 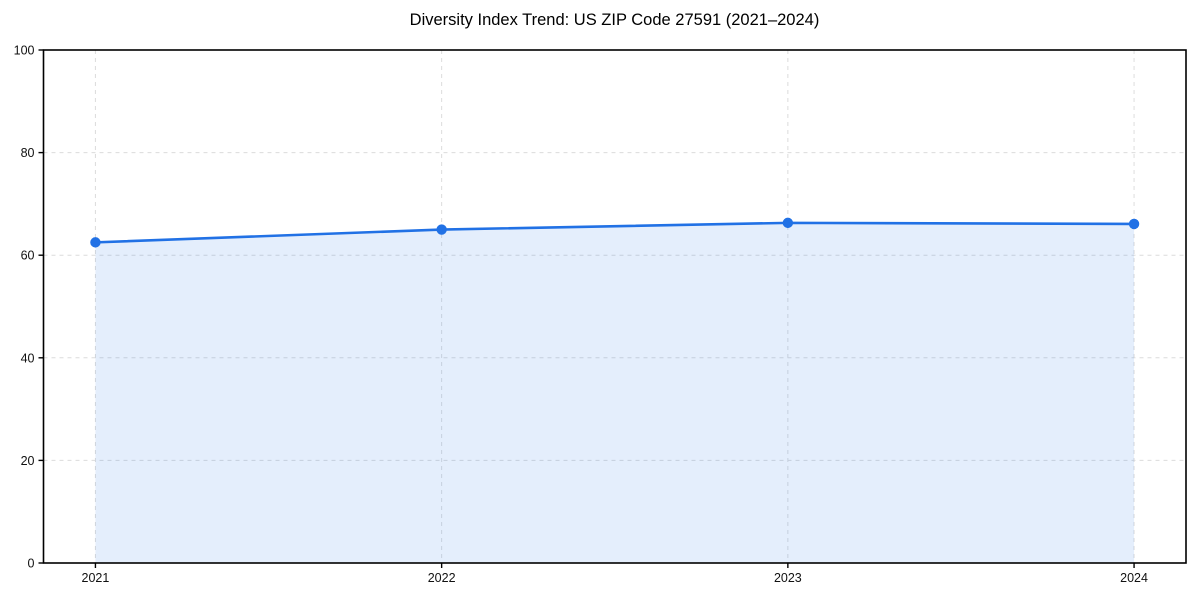 I want to click on x-tick-label: 2021, so click(x=96, y=578).